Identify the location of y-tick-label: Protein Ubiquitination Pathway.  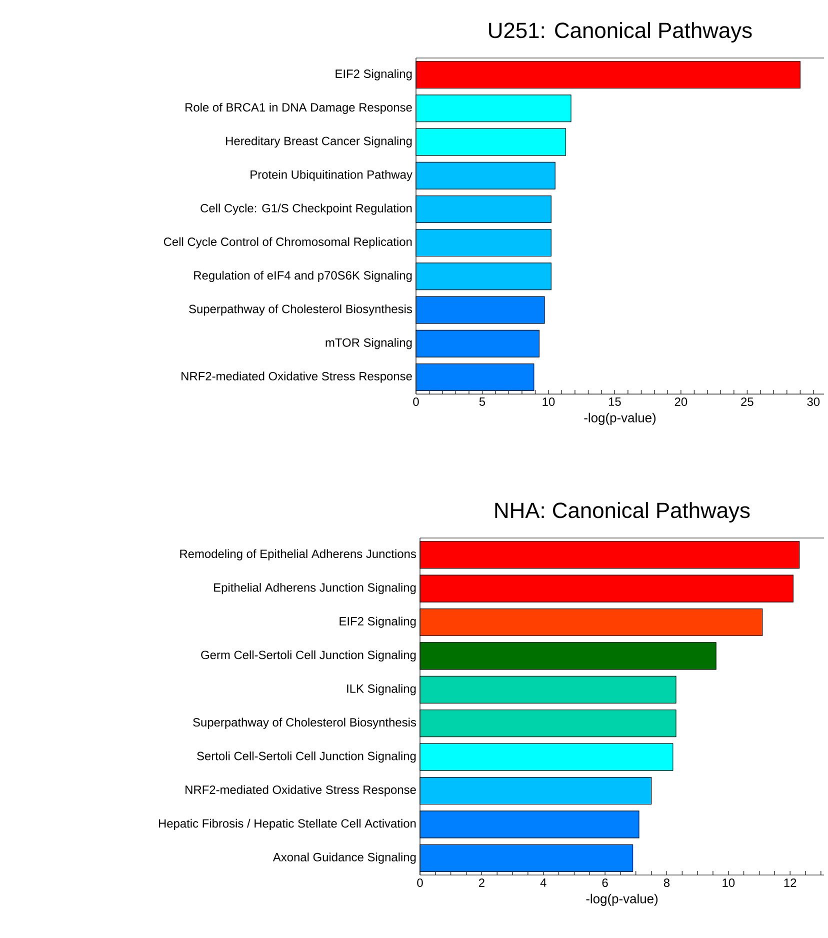
(331, 176).